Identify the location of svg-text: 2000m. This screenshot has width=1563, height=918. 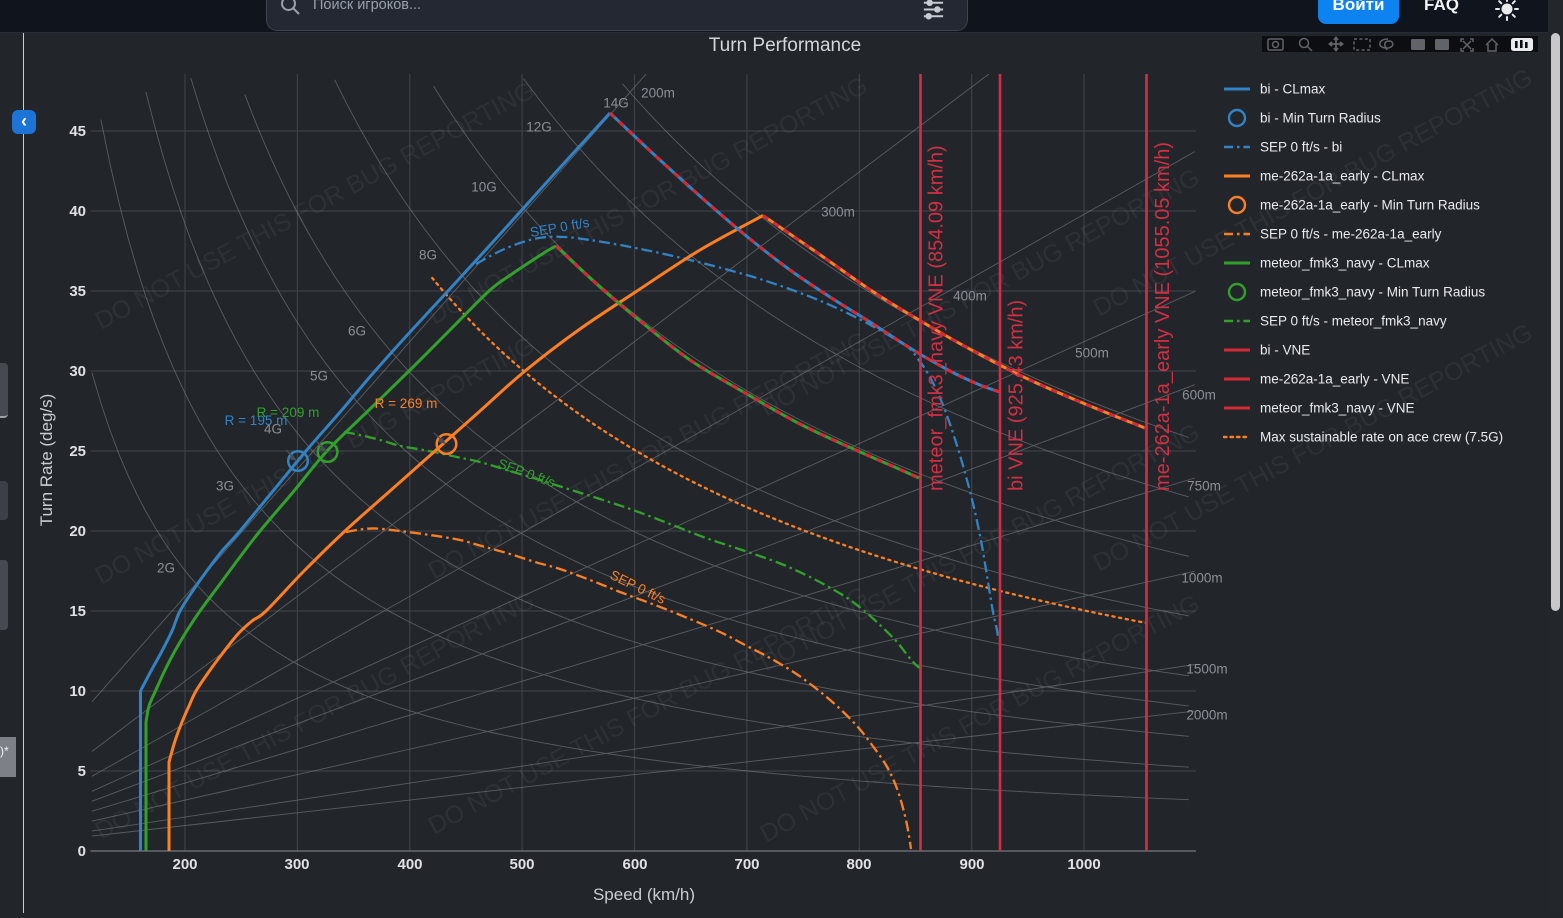
(1206, 715).